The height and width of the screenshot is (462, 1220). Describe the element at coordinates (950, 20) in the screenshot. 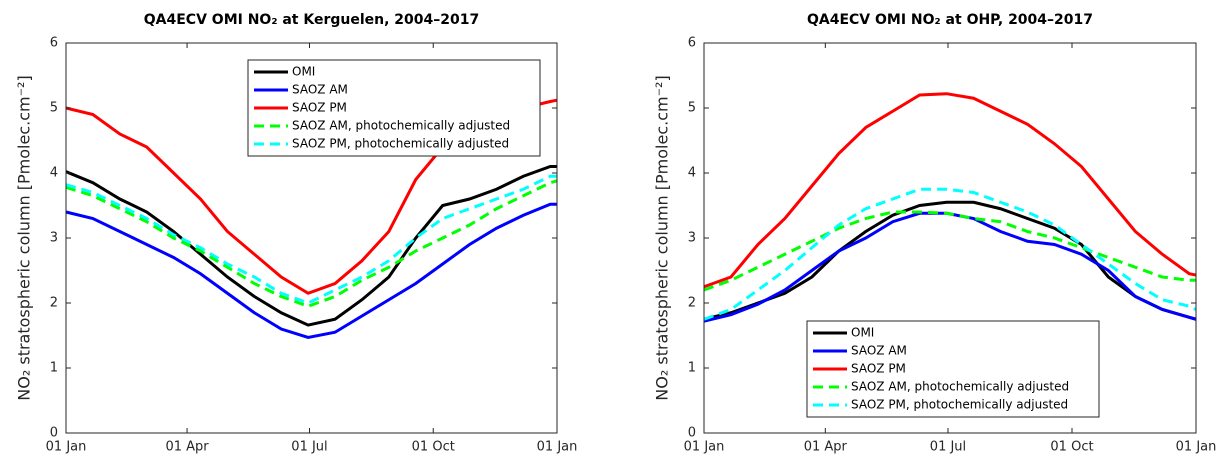

I see `chart-title: QA4ECV OMI NO₂ at OHP, 2004–2017` at that location.